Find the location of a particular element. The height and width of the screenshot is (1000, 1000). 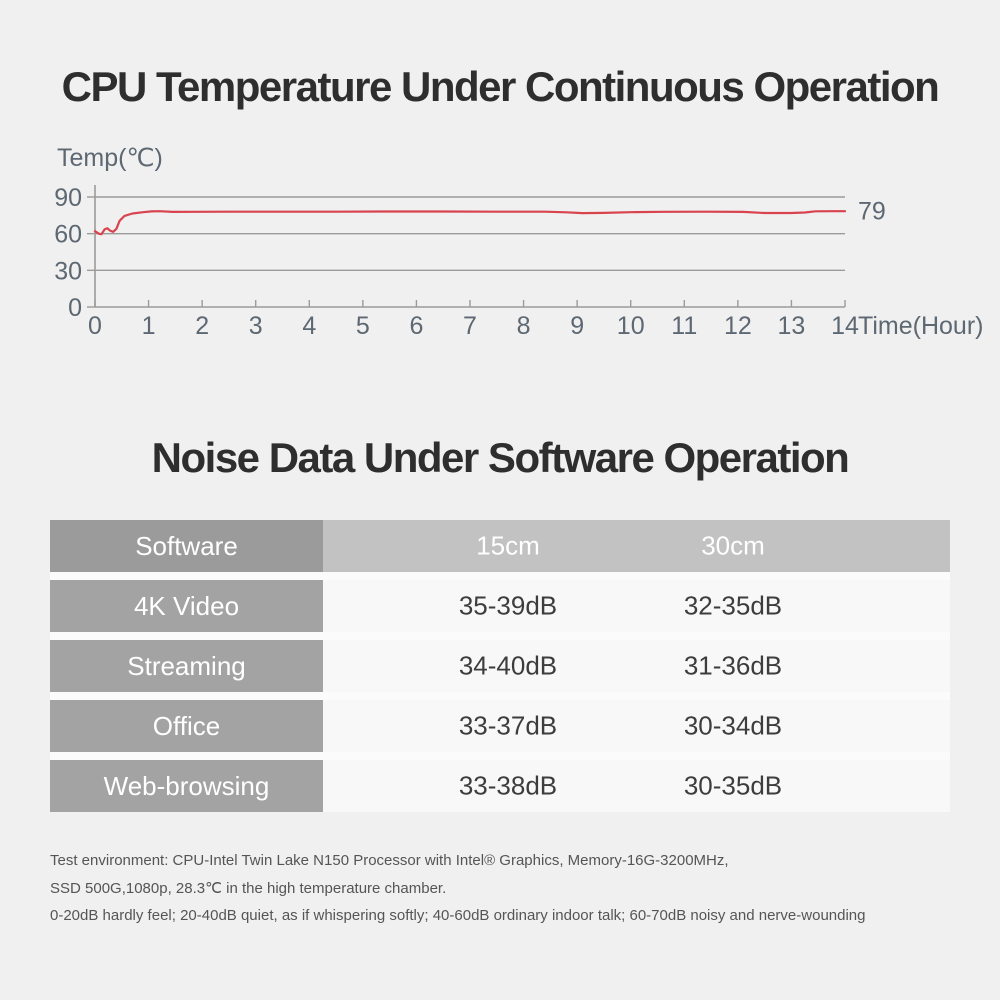

x-tick-label: 9 is located at coordinates (577, 326).